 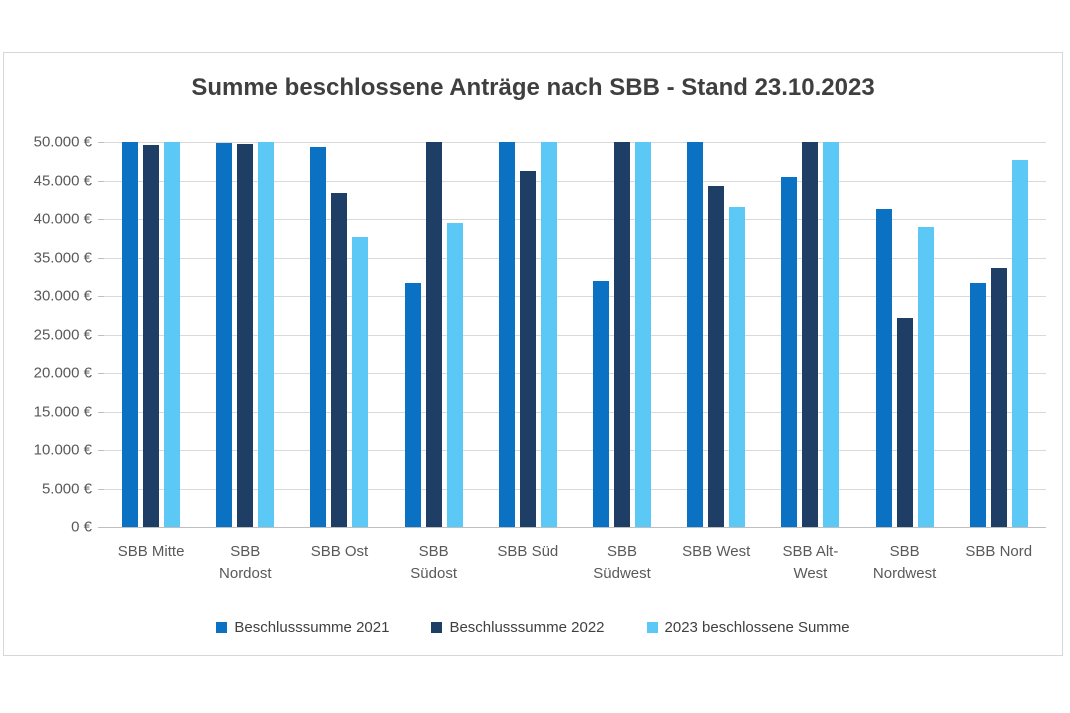 I want to click on y-axis-tick-label: 30.000 €, so click(x=62, y=296).